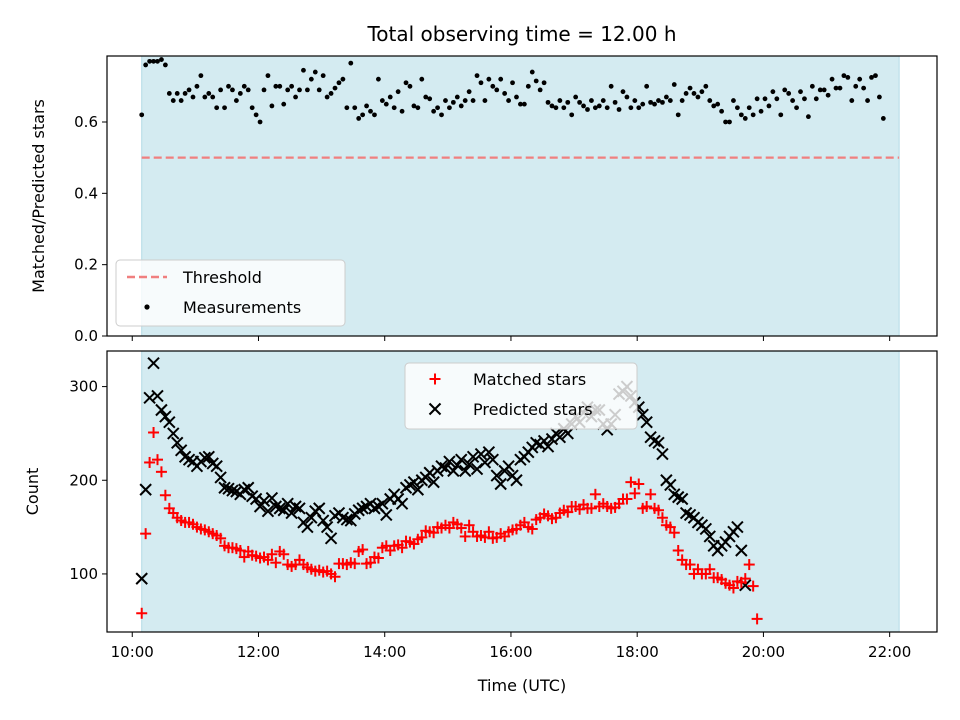 The width and height of the screenshot is (960, 720). What do you see at coordinates (86, 122) in the screenshot?
I see `y-tick-label: 0.6` at bounding box center [86, 122].